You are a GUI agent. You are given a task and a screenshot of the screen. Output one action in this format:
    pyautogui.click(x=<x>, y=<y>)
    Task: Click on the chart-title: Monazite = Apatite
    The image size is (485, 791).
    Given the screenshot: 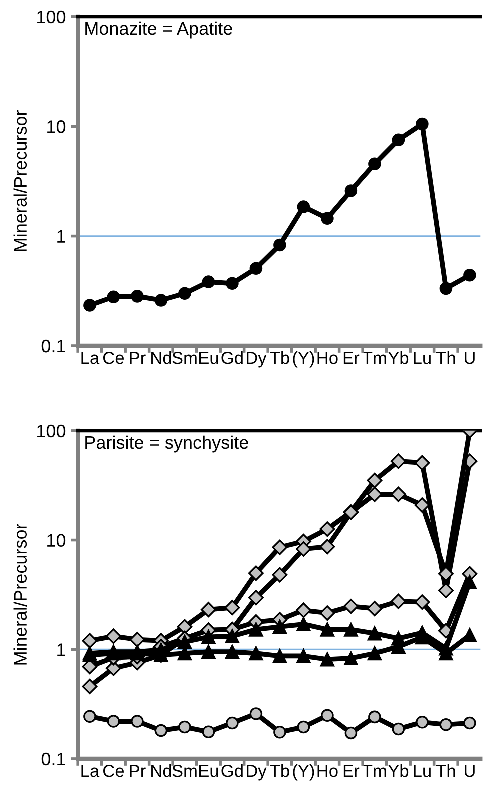 What is the action you would take?
    pyautogui.click(x=159, y=30)
    